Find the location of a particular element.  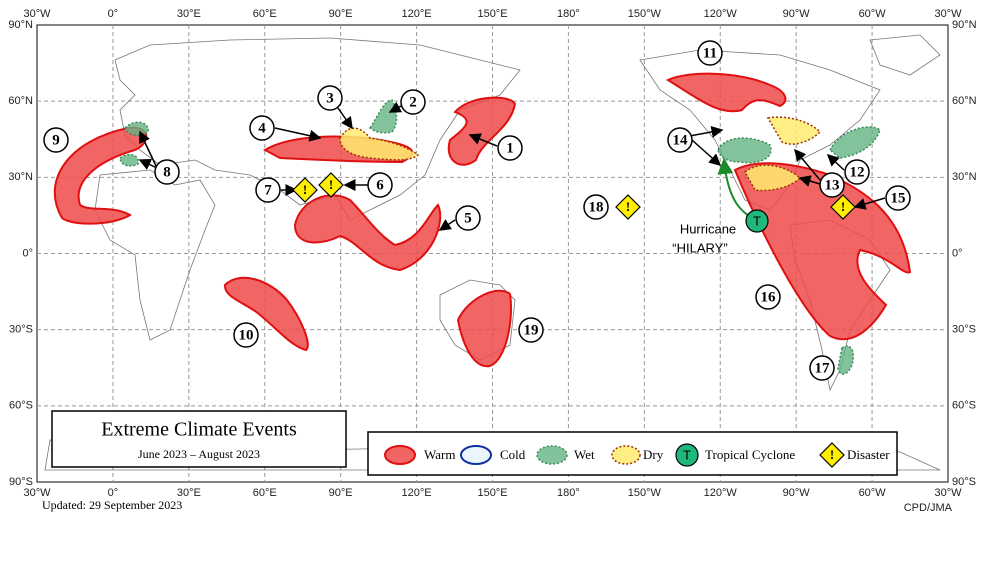

lon-label-bottom: 60°E is located at coordinates (265, 493).